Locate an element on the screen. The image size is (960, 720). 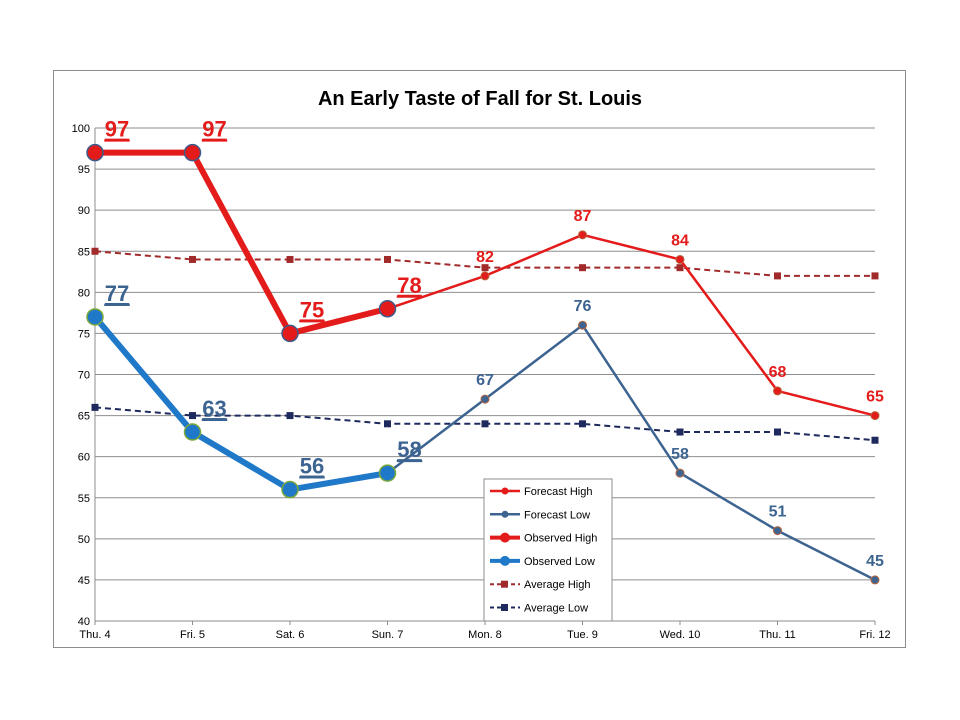
data-label: 77 is located at coordinates (117, 293).